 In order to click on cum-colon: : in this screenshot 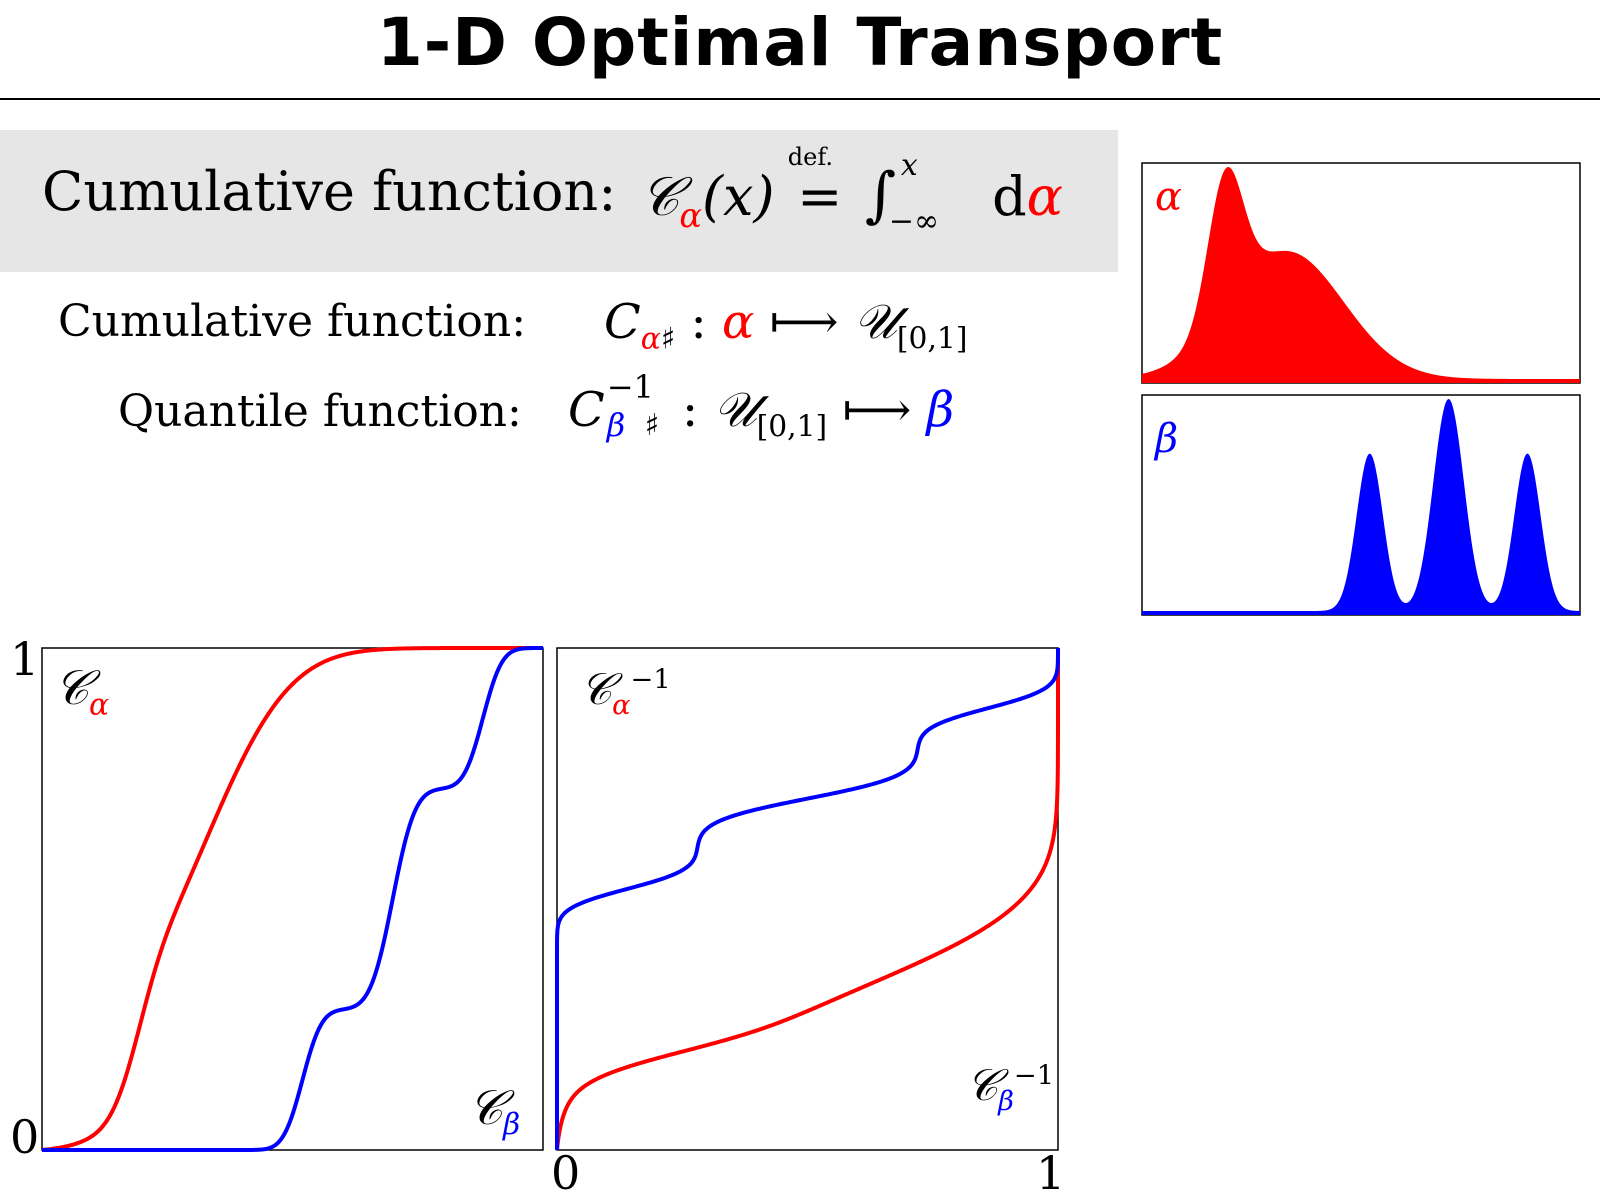, I will do `click(698, 322)`.